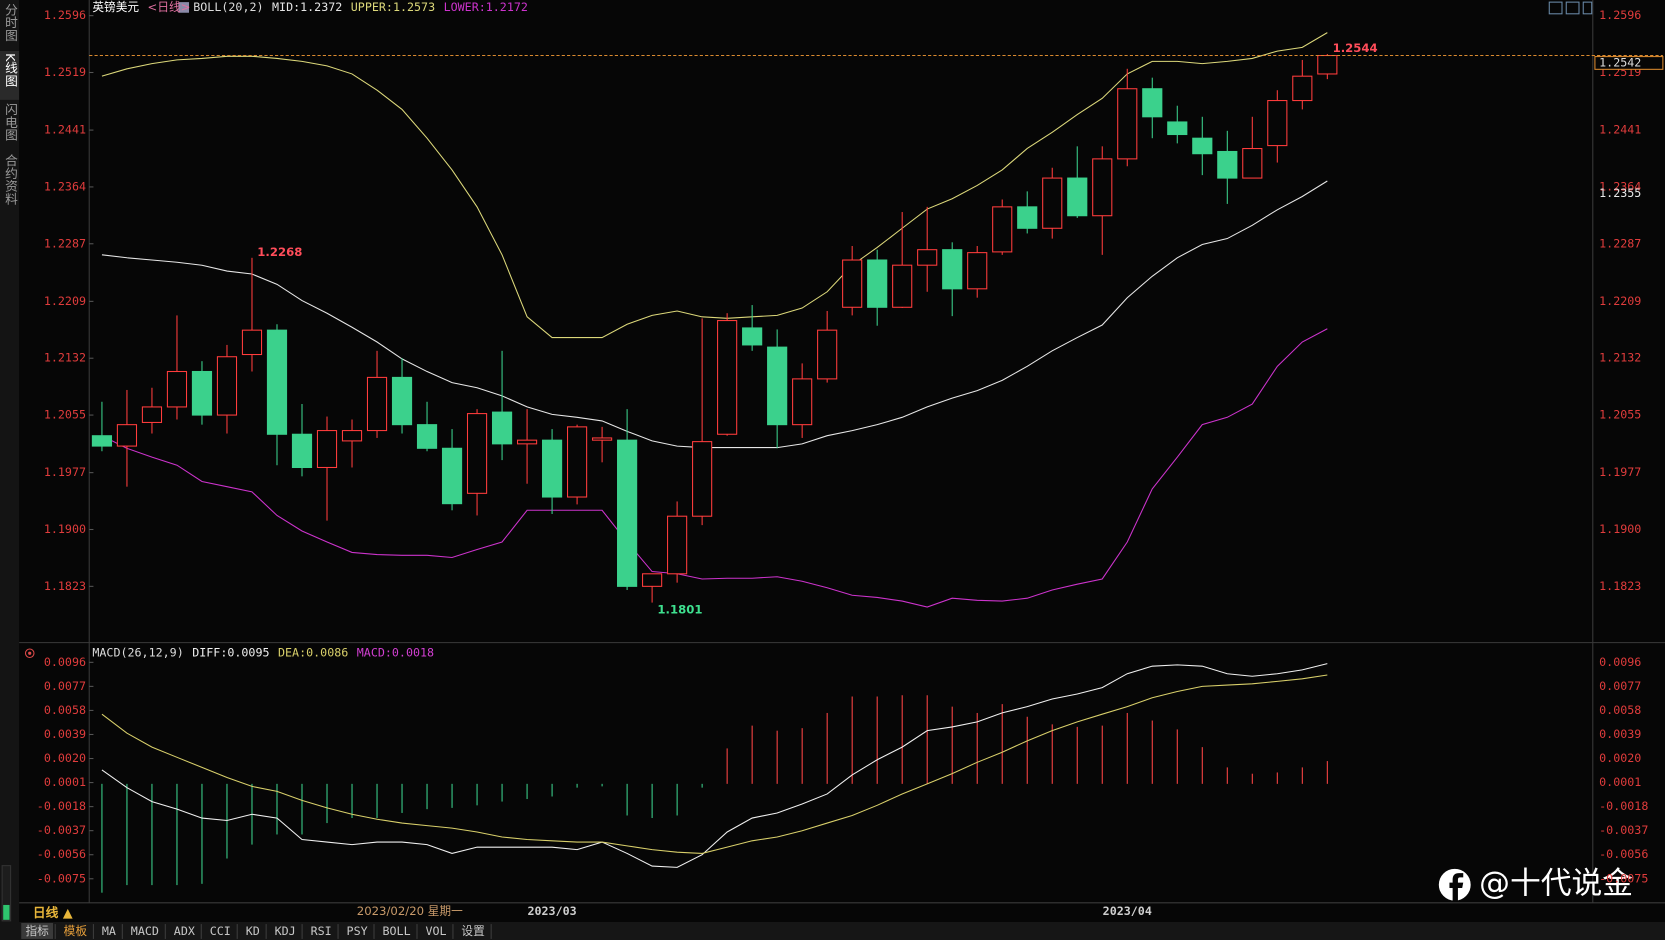 The image size is (1665, 940). Describe the element at coordinates (184, 7) in the screenshot. I see `indicator-icon` at that location.